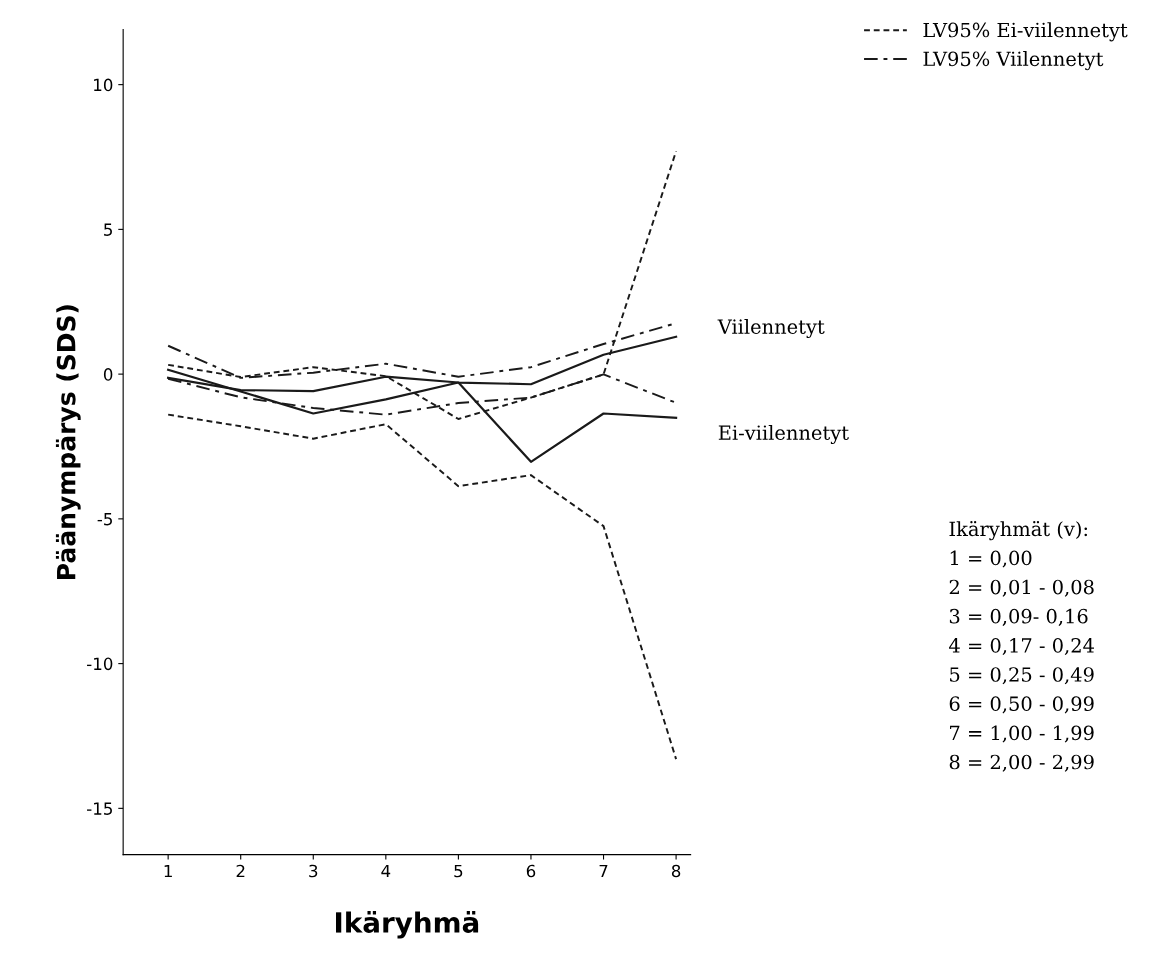  Describe the element at coordinates (676, 871) in the screenshot. I see `x-tick-label: 8` at that location.